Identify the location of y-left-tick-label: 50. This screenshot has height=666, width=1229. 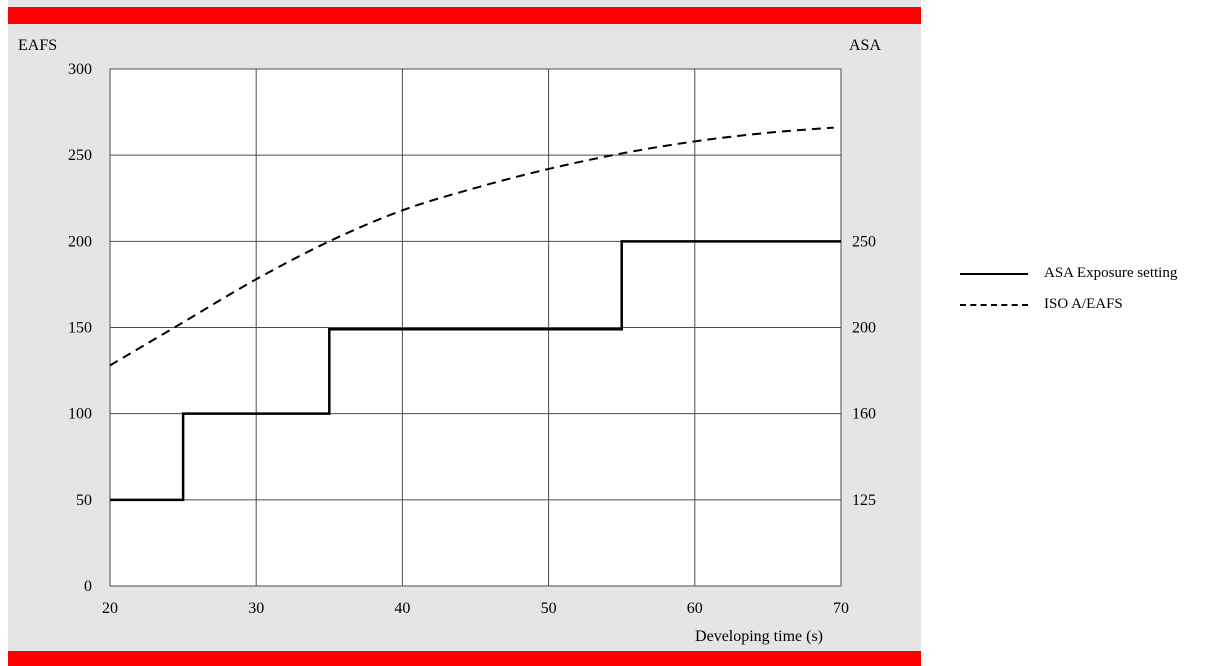
(84, 500).